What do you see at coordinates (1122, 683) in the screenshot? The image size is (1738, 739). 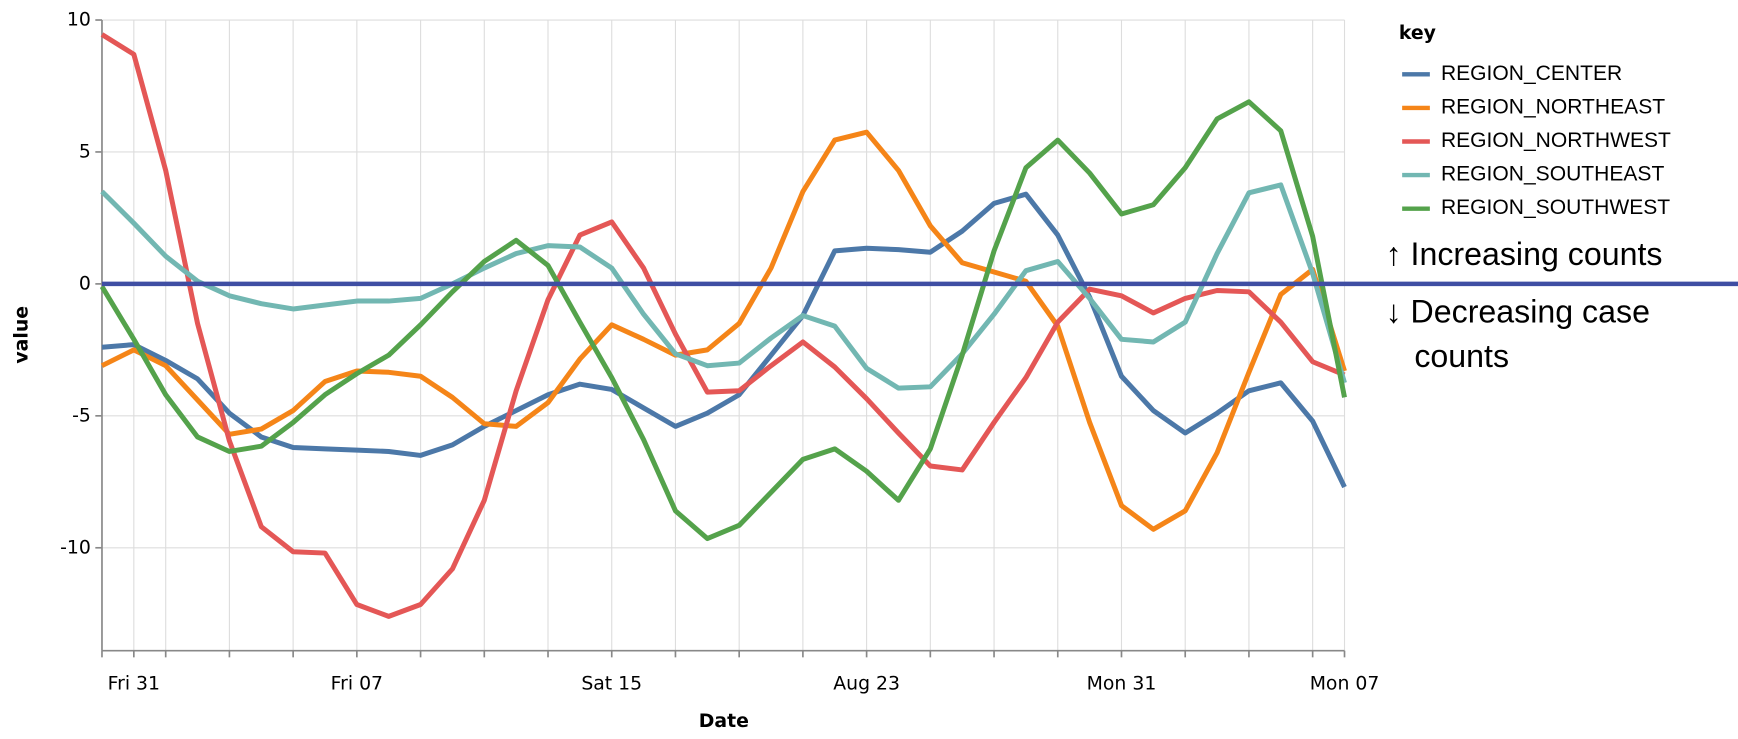 I see `x-tick-label: Mon 31` at bounding box center [1122, 683].